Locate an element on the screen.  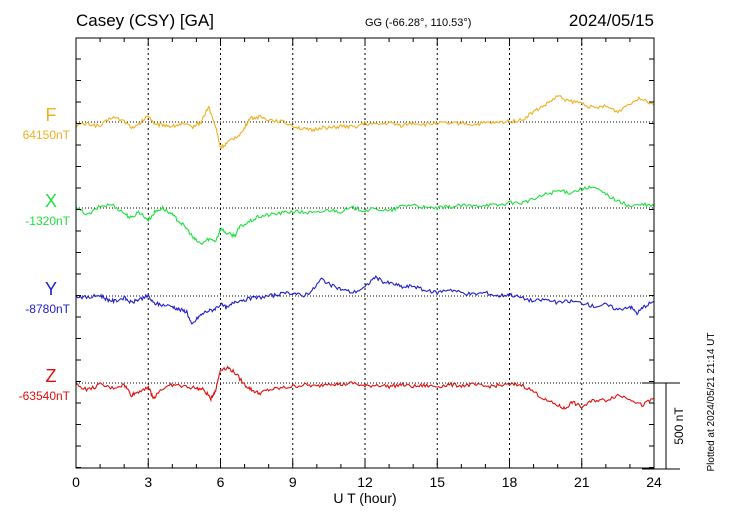
series-name-f: F is located at coordinates (51, 115).